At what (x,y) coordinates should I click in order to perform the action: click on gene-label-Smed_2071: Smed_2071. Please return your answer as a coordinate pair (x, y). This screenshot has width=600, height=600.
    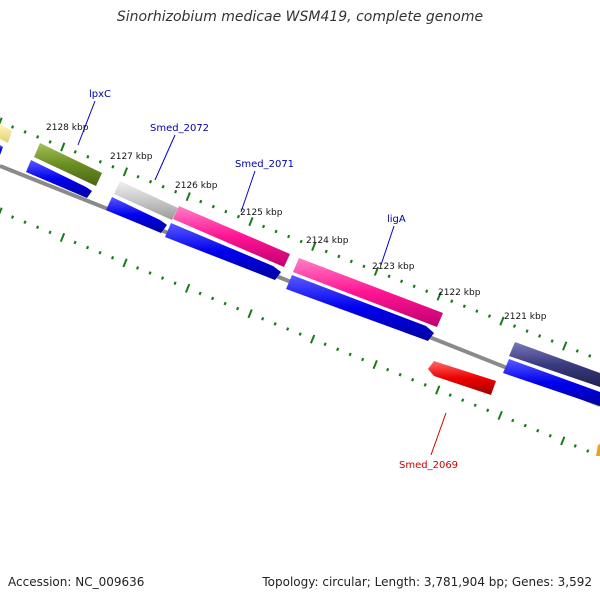
    Looking at the image, I should click on (264, 164).